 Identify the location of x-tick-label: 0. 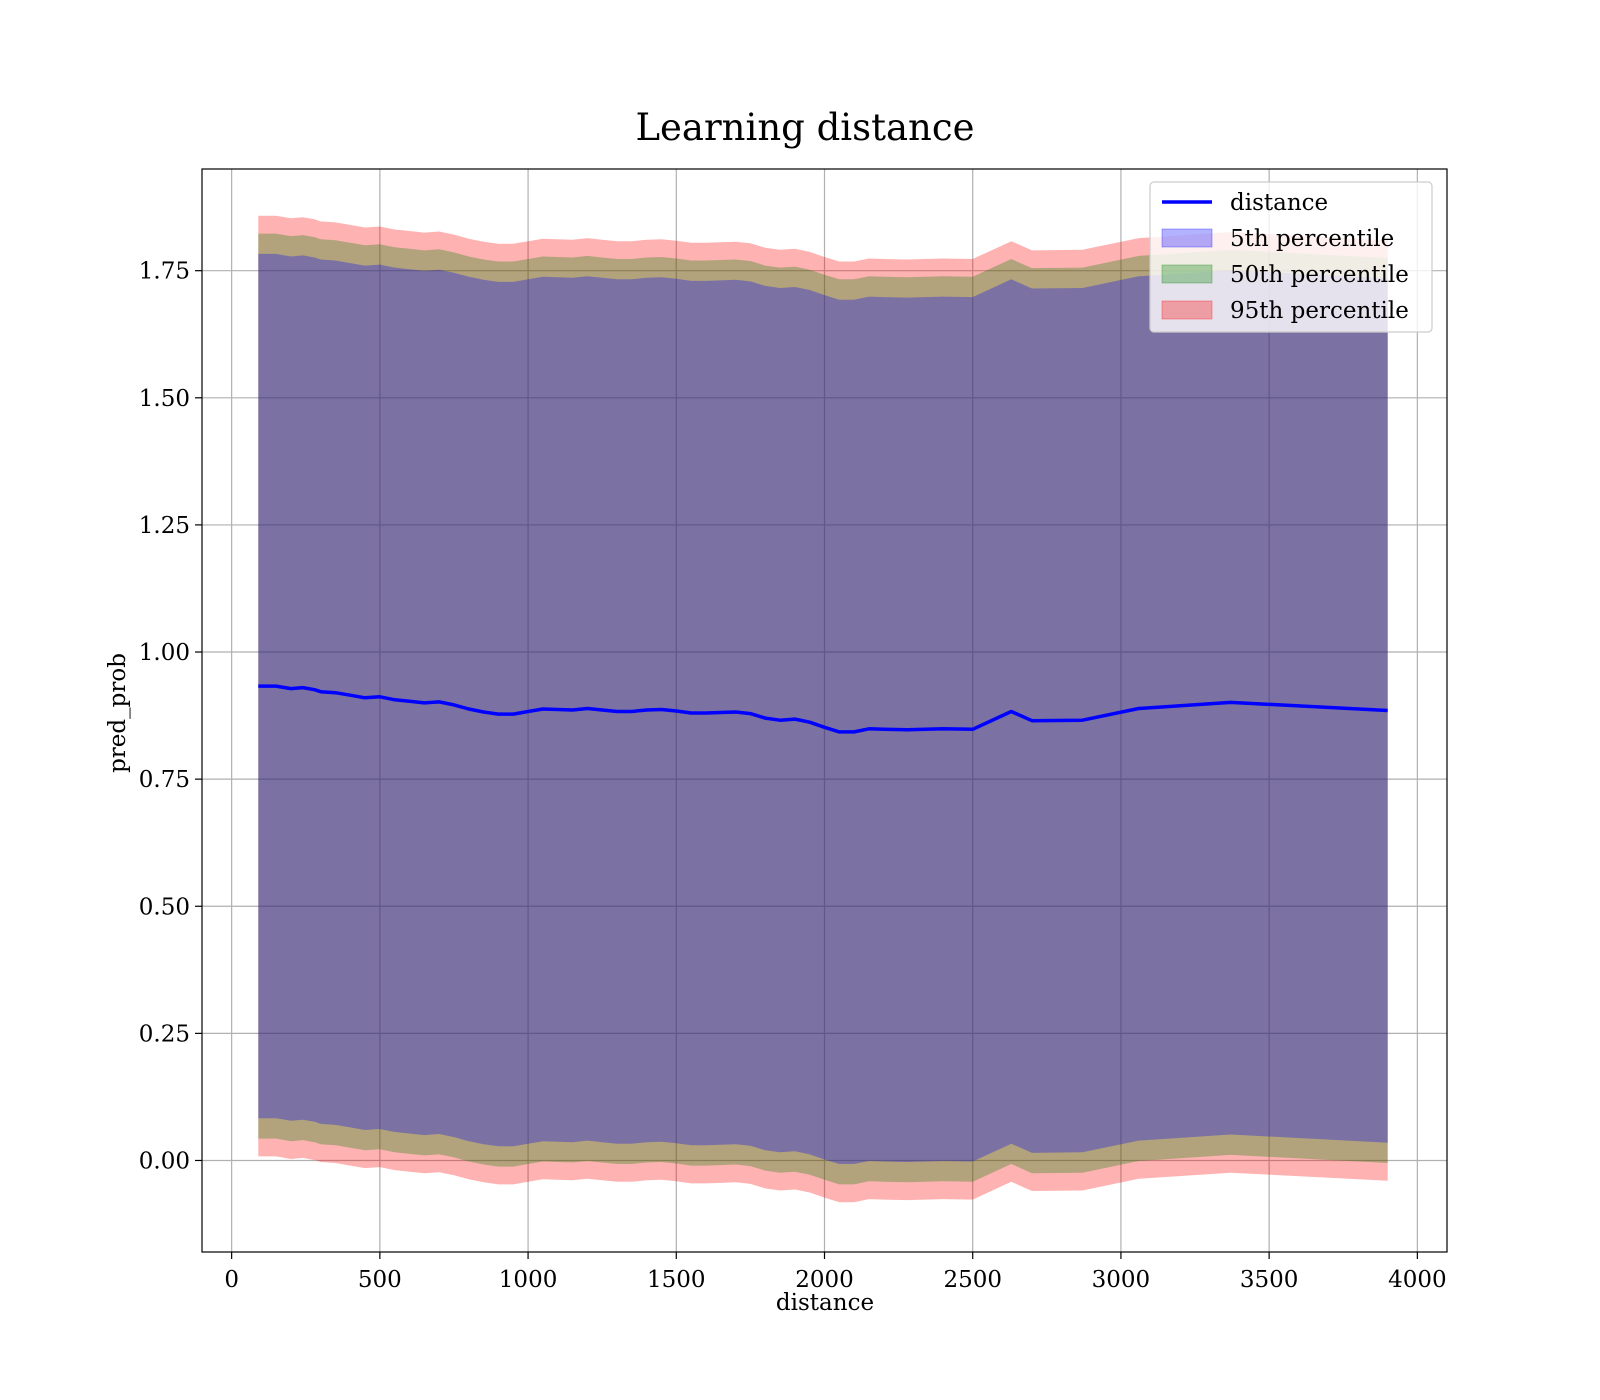
(231, 1280).